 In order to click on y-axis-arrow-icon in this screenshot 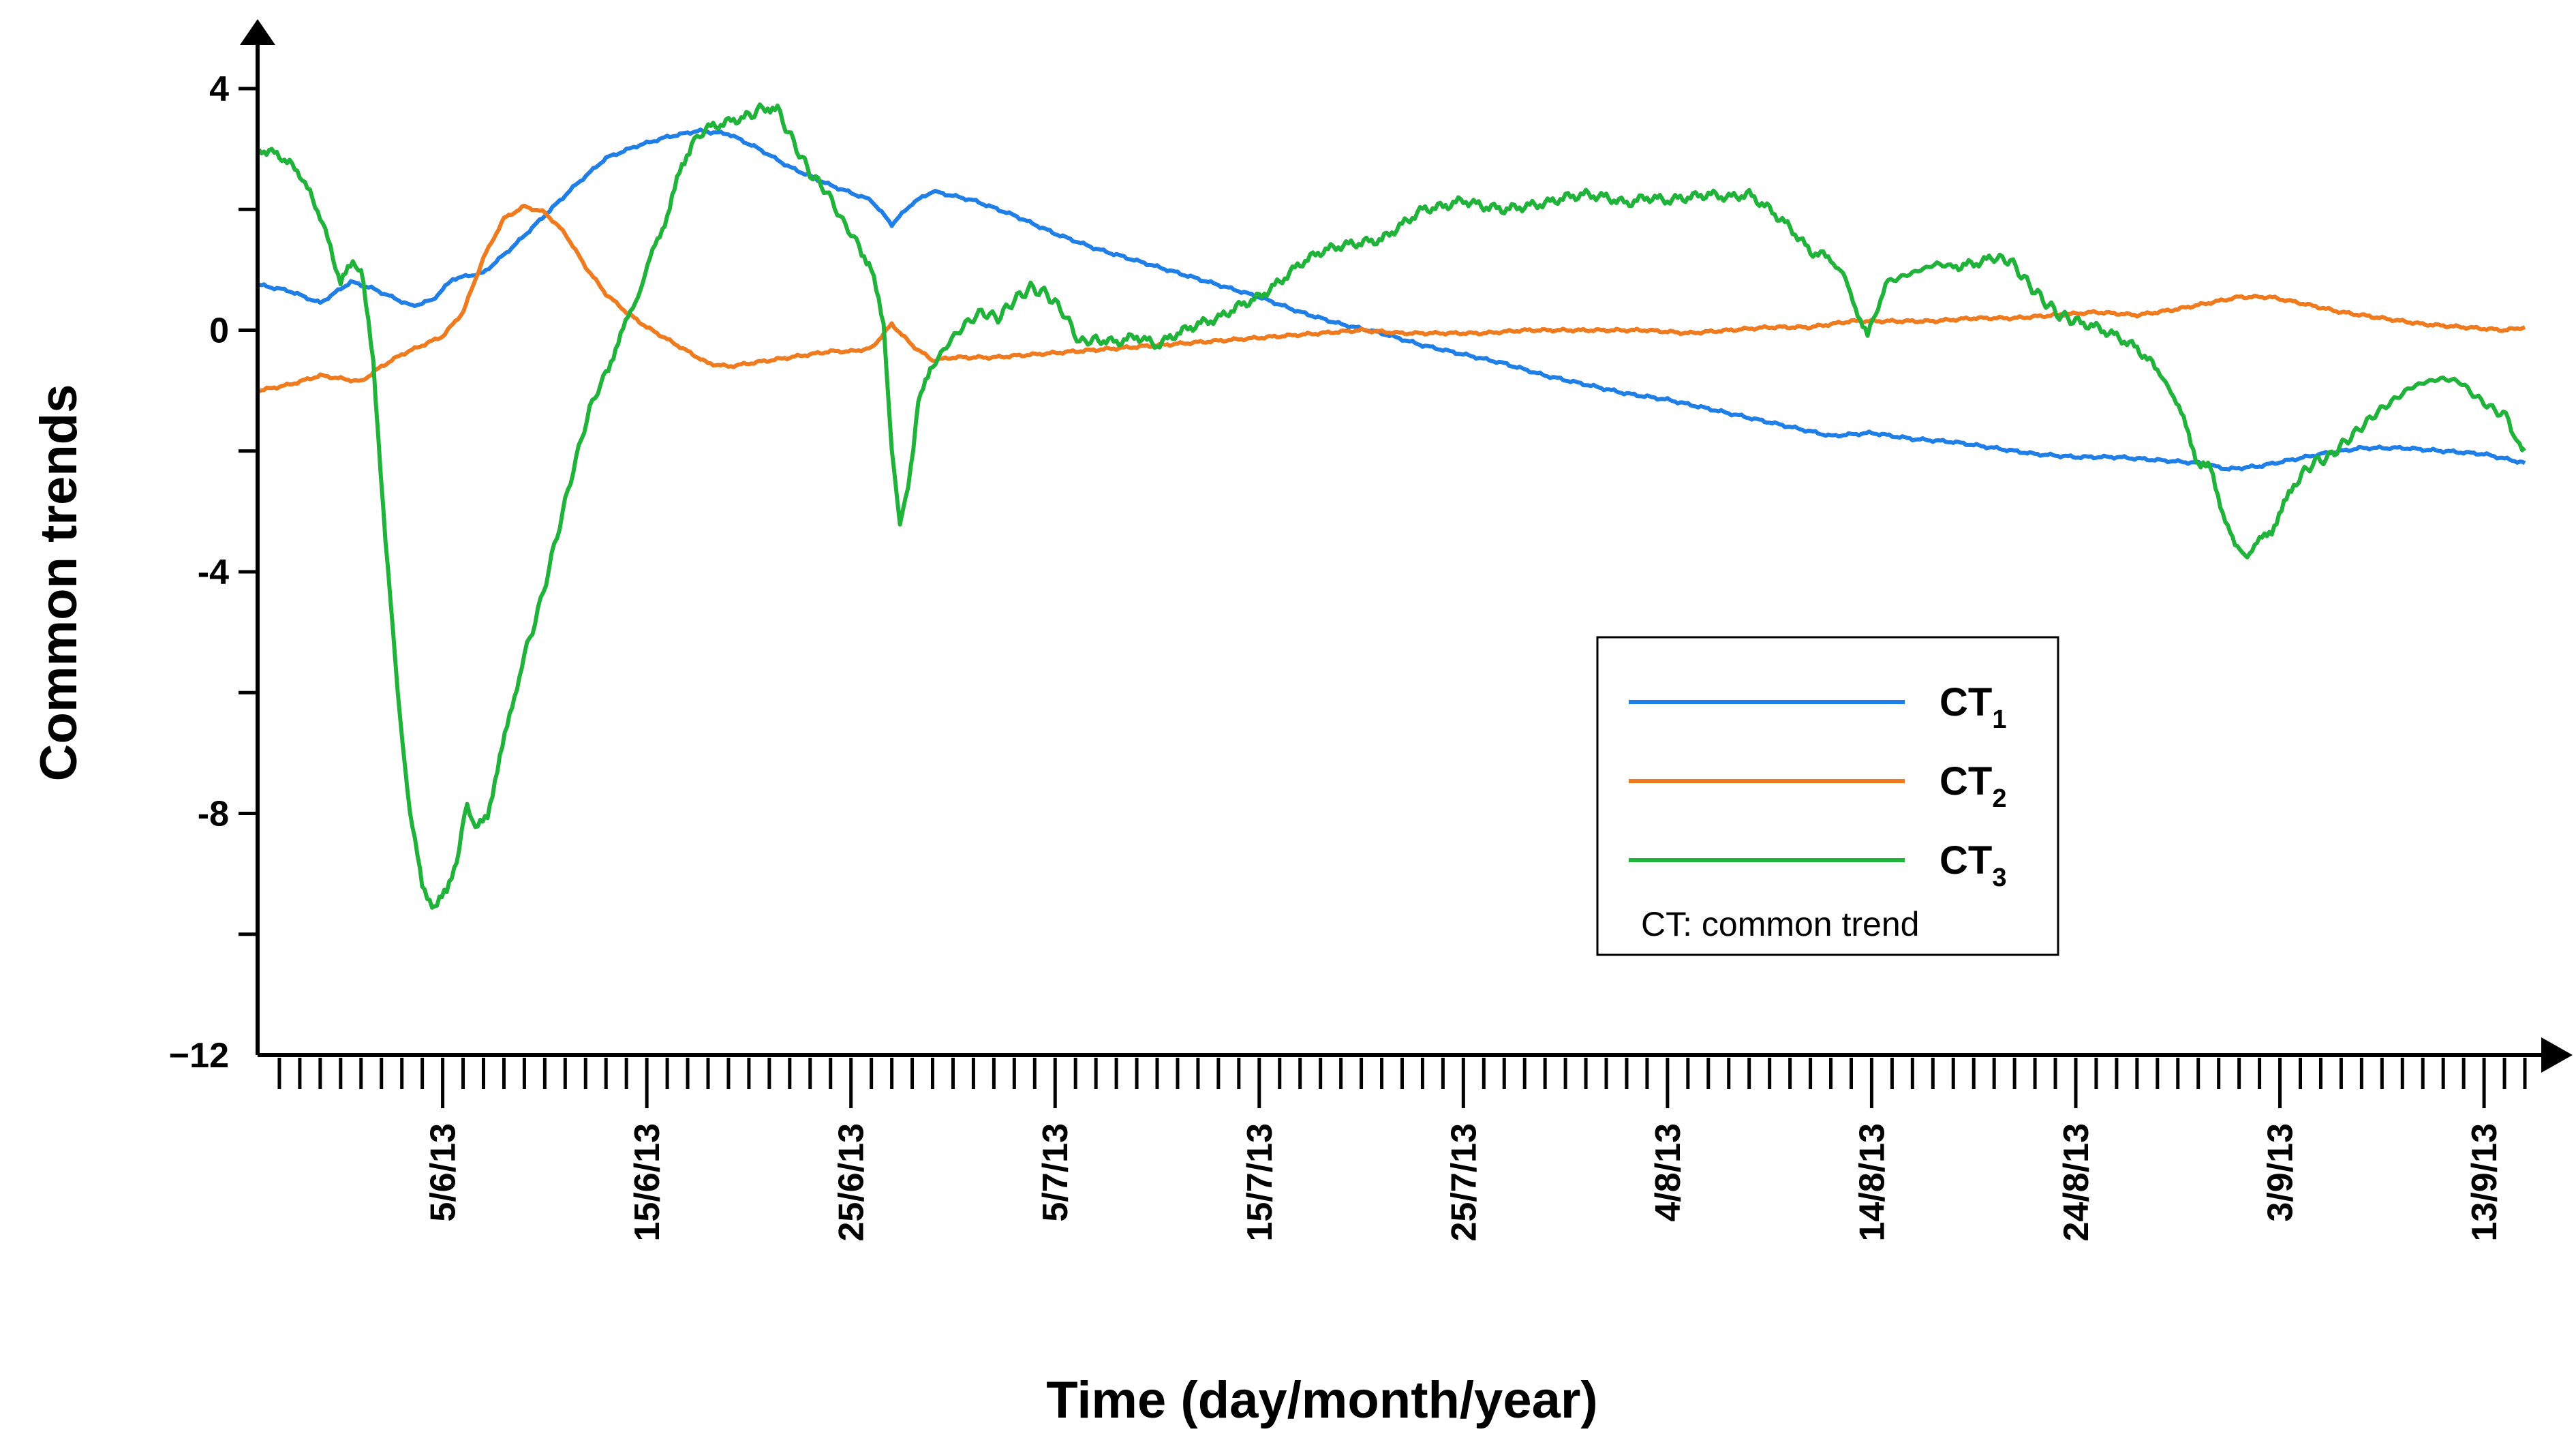, I will do `click(257, 32)`.